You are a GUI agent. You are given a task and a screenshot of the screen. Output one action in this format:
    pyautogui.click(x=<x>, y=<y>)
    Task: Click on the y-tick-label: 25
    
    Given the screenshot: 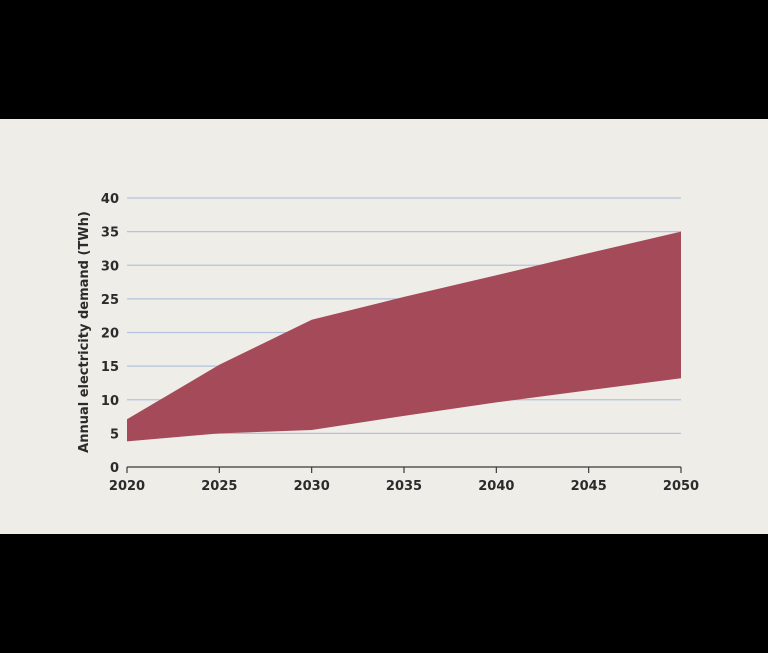 What is the action you would take?
    pyautogui.click(x=110, y=300)
    